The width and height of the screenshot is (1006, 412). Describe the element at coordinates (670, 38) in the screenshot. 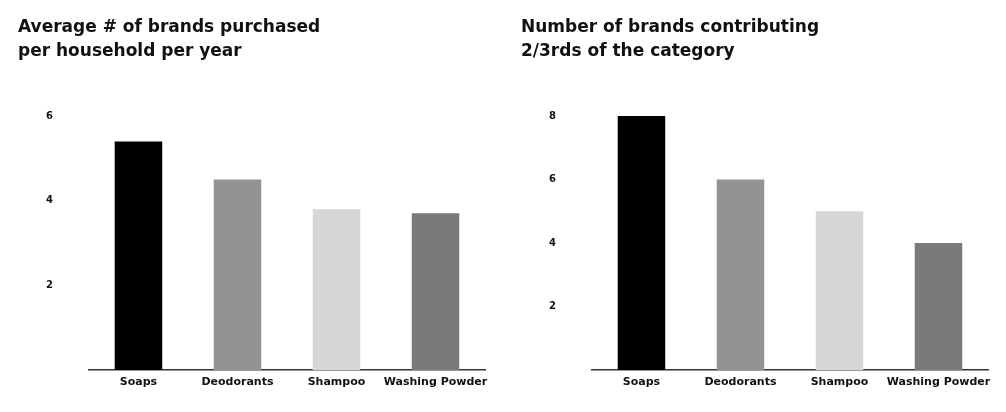

I see `chart-title: Number of brands contributing 2/3rds of the category` at that location.